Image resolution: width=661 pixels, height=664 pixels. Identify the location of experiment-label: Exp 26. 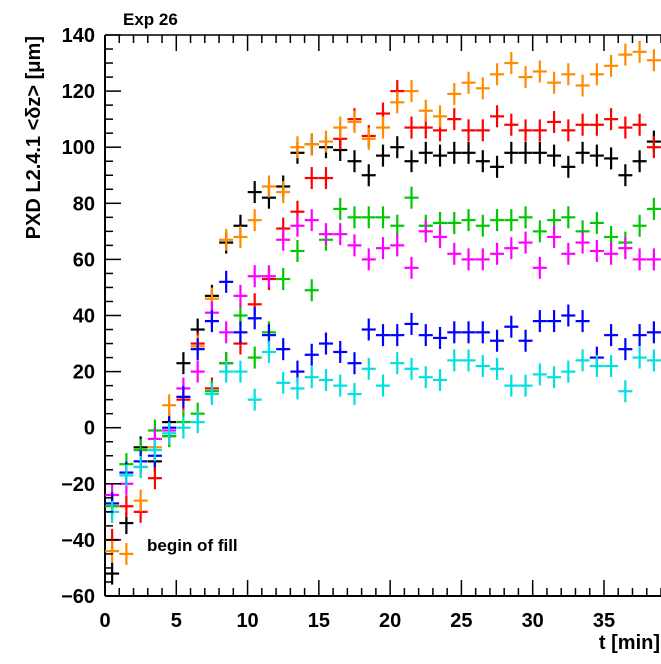
(150, 19).